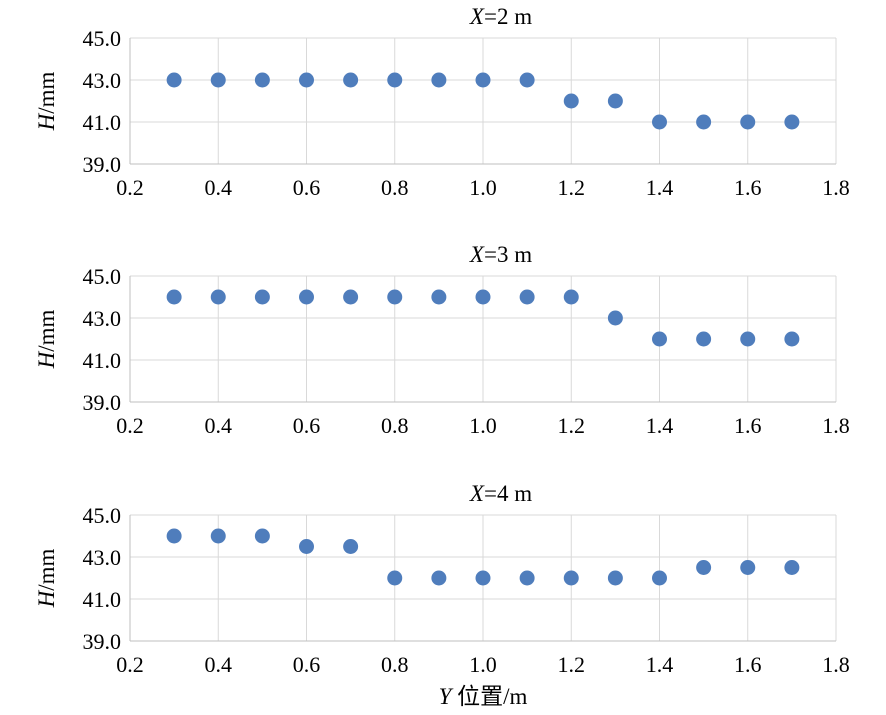  I want to click on chart-title: X=3 m, so click(500, 254).